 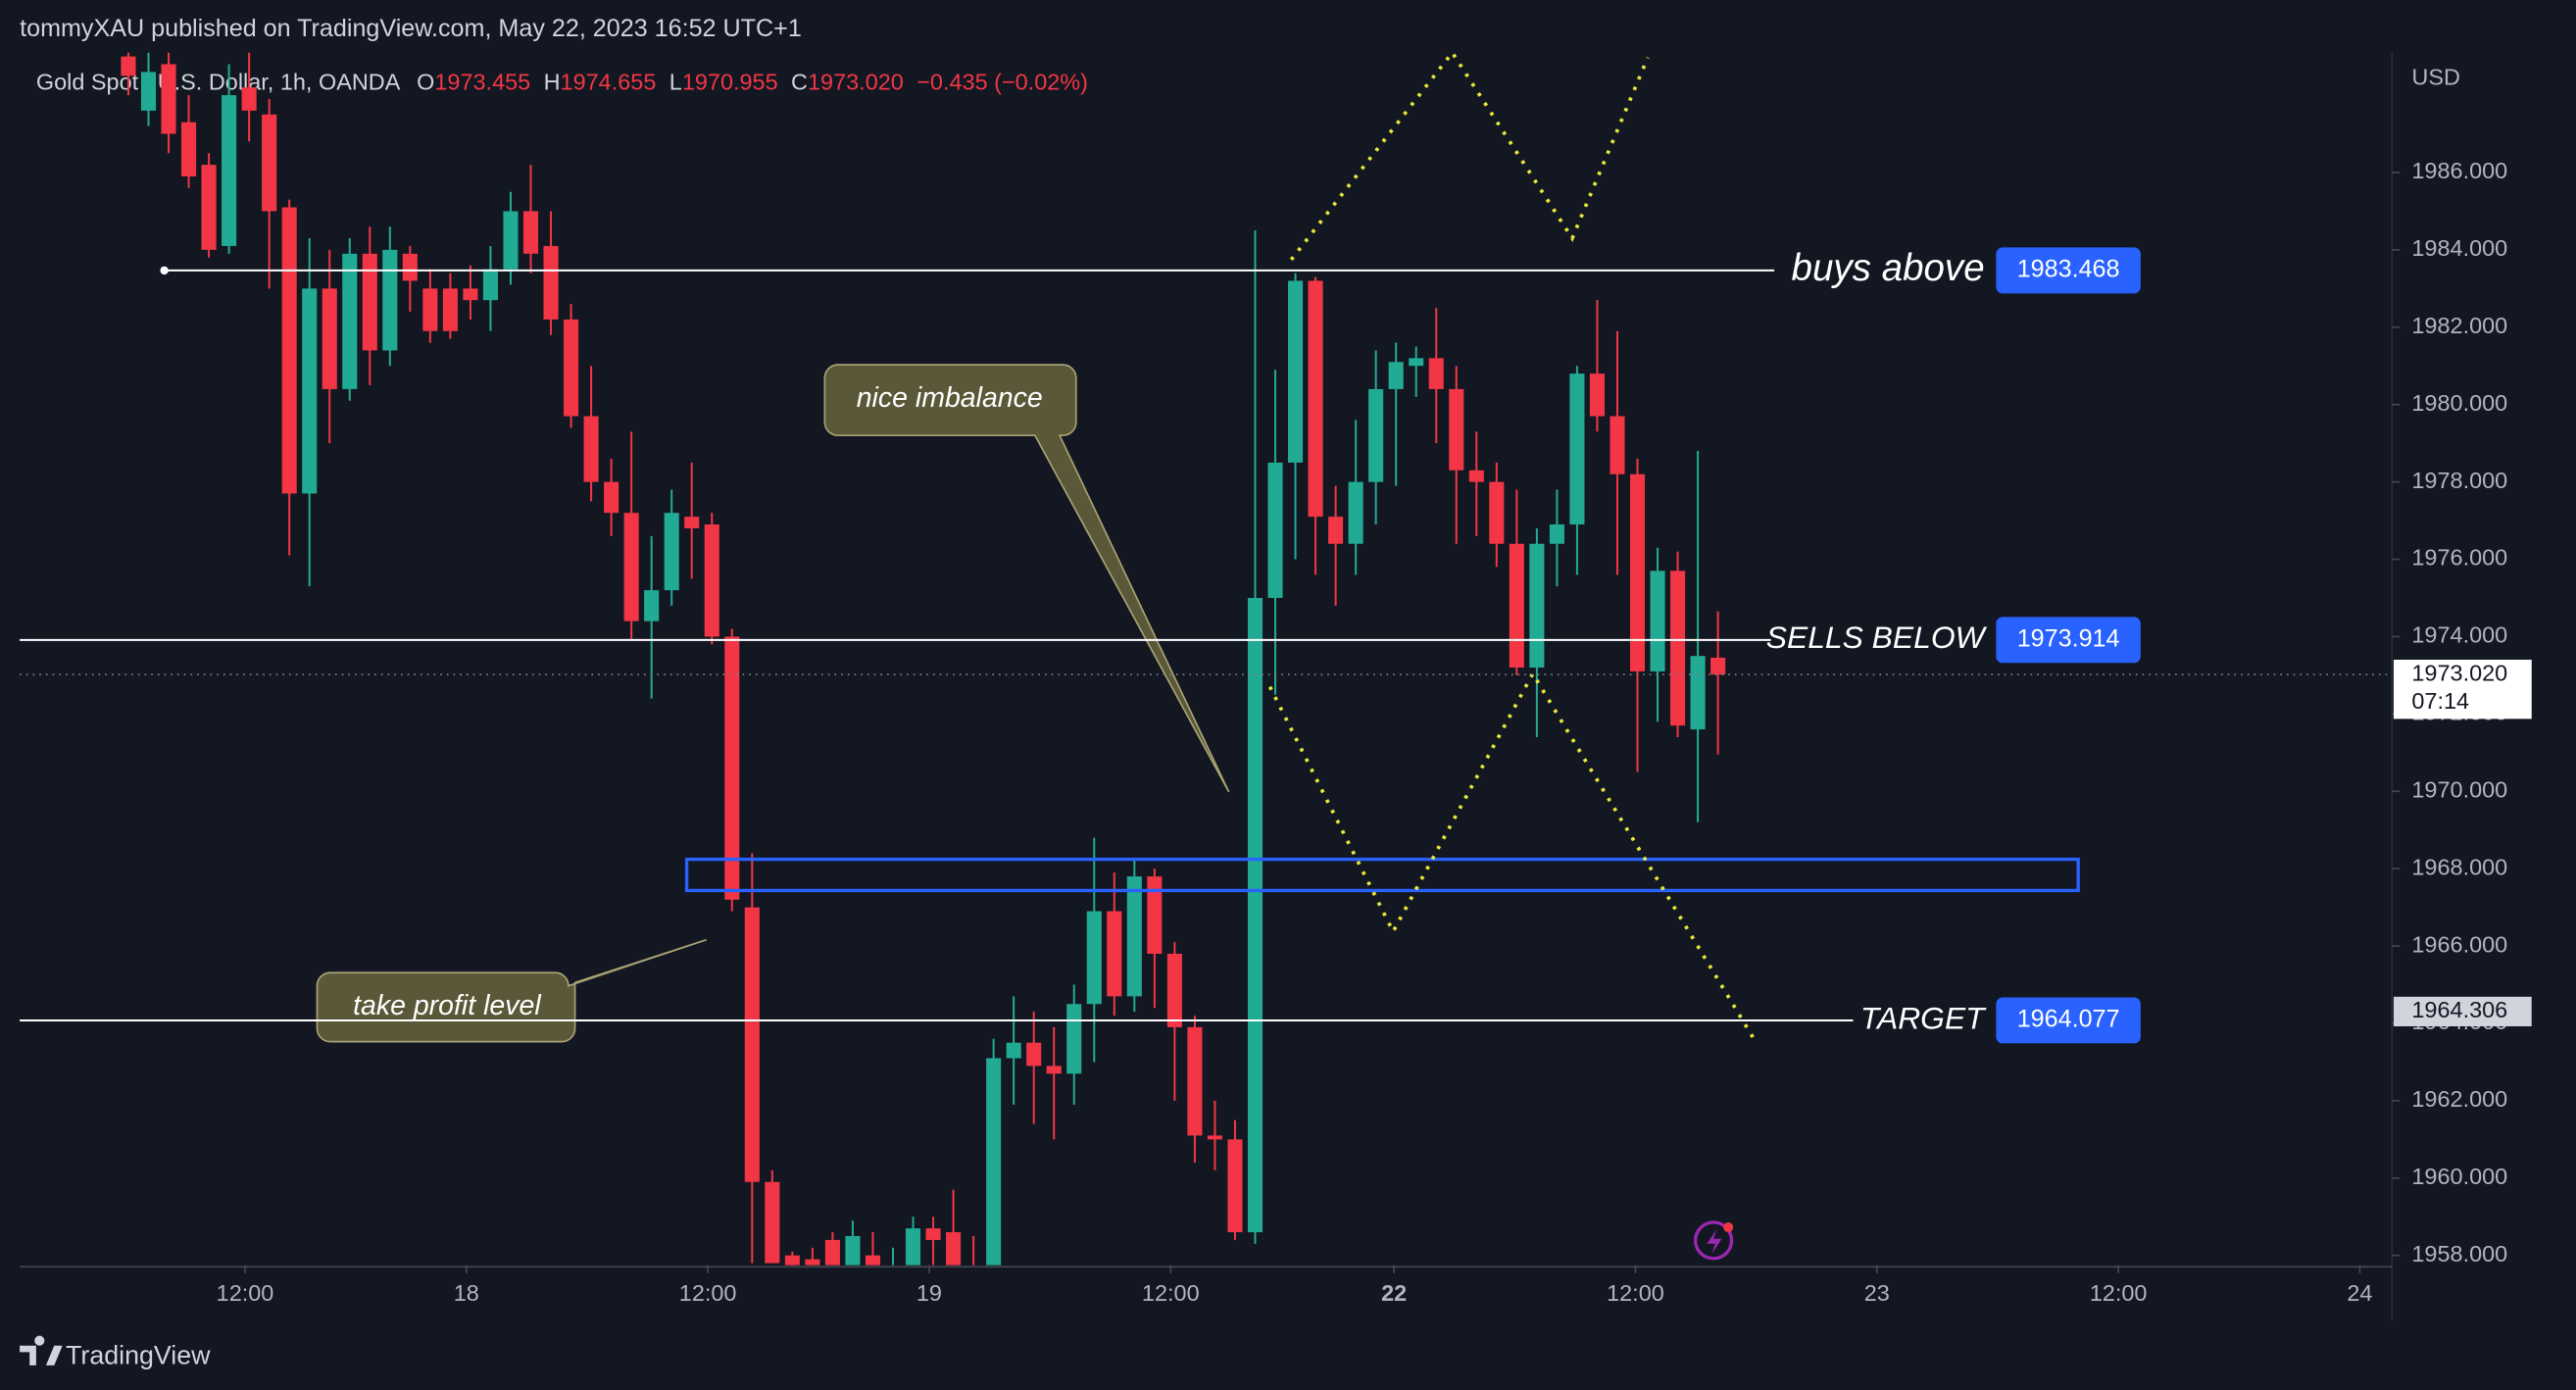 What do you see at coordinates (2459, 672) in the screenshot?
I see `last-price-label: 1973.020` at bounding box center [2459, 672].